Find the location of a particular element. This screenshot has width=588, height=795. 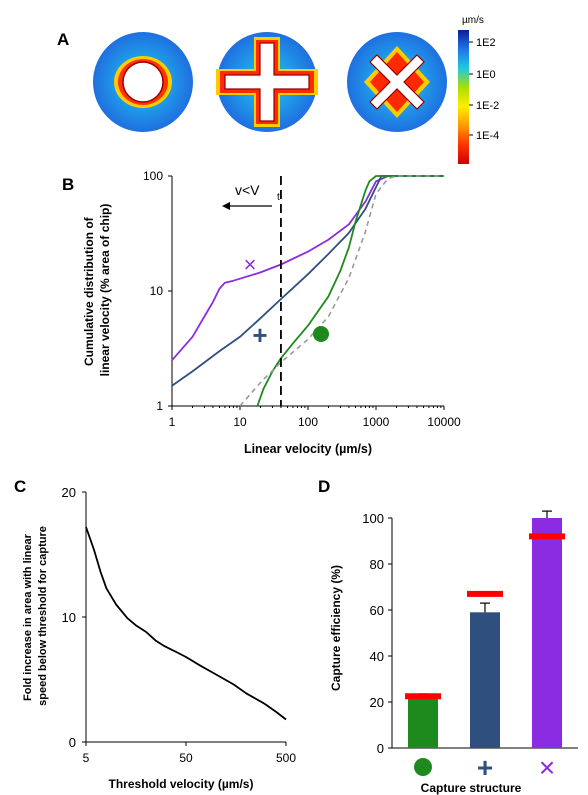

threshold-label: v<V is located at coordinates (247, 190).